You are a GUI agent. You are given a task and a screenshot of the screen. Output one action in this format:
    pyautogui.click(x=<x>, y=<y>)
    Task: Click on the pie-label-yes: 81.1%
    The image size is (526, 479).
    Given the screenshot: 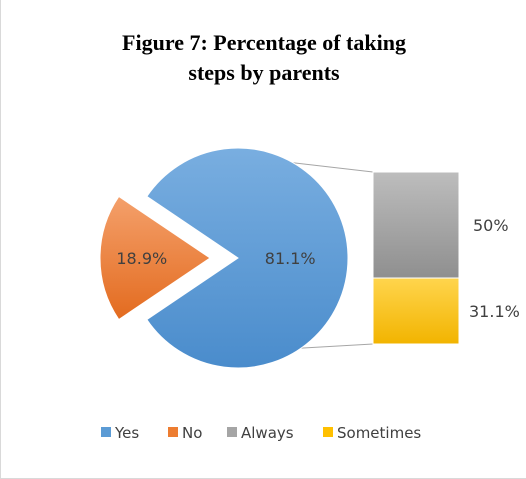 What is the action you would take?
    pyautogui.click(x=290, y=258)
    